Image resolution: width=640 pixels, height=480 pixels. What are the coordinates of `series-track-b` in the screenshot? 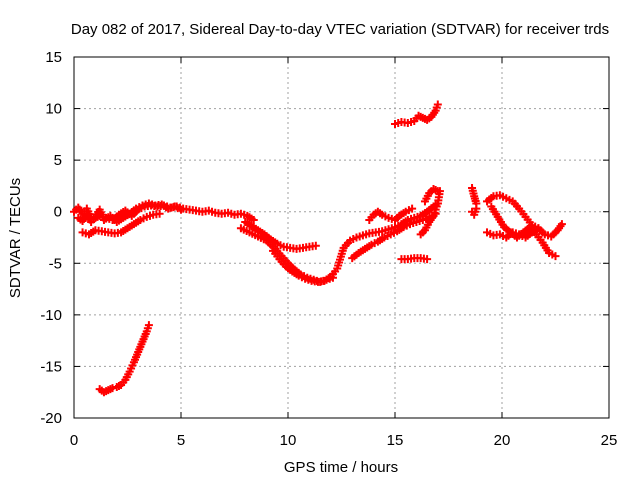 It's located at (129, 213).